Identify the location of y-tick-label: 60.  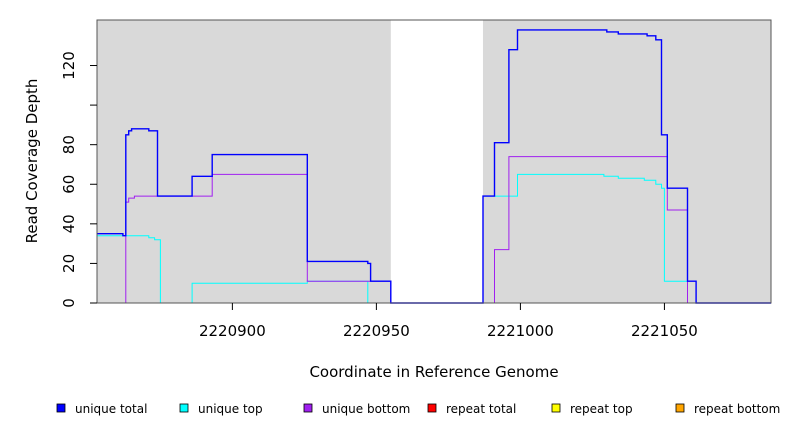
(69, 184).